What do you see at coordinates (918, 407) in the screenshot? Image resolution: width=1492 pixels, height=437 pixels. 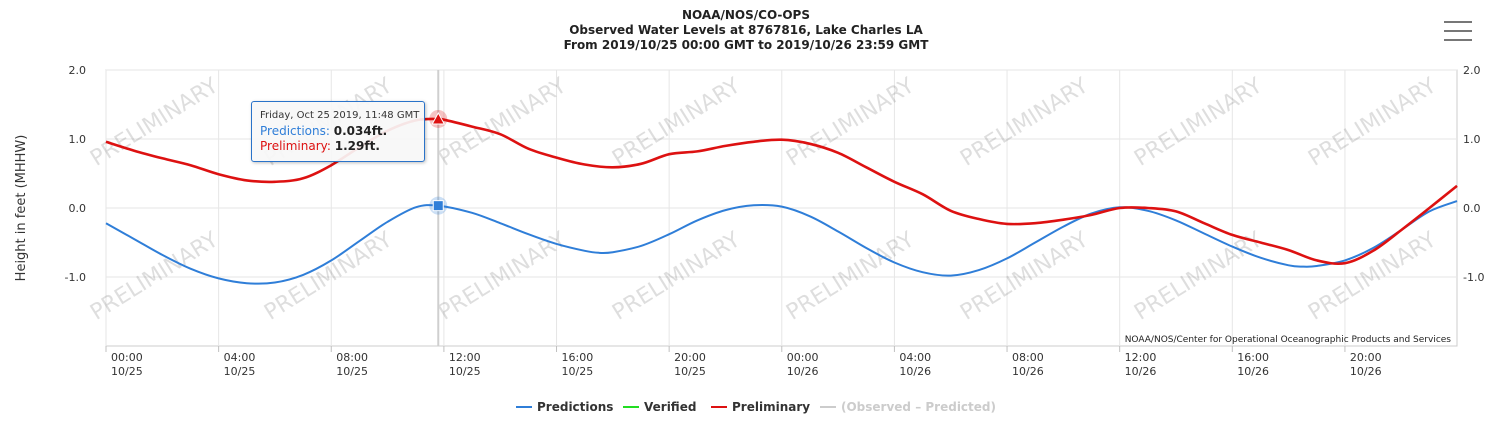 I see `legend-label-observed-minus-predicted: (Observed – Predicted)` at bounding box center [918, 407].